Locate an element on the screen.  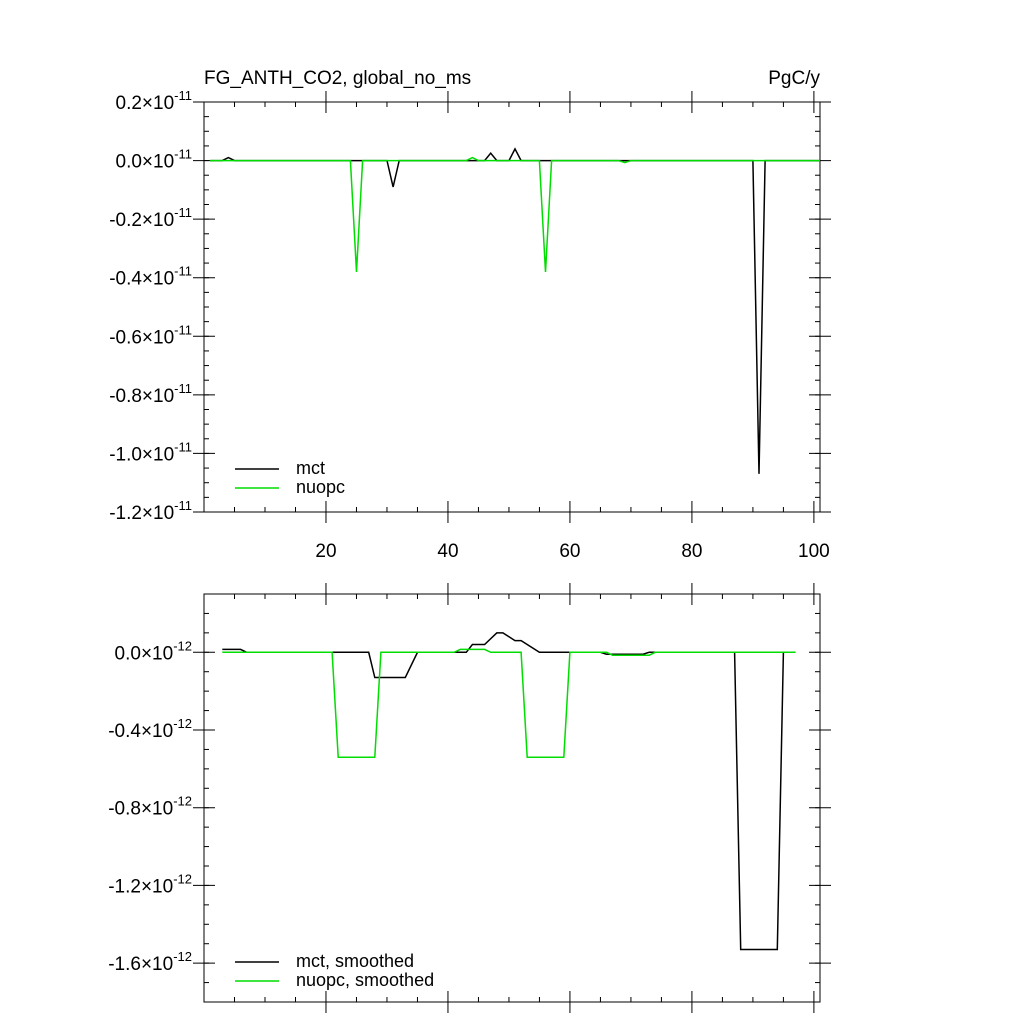
series-line-nuopc-smoothed is located at coordinates (509, 703).